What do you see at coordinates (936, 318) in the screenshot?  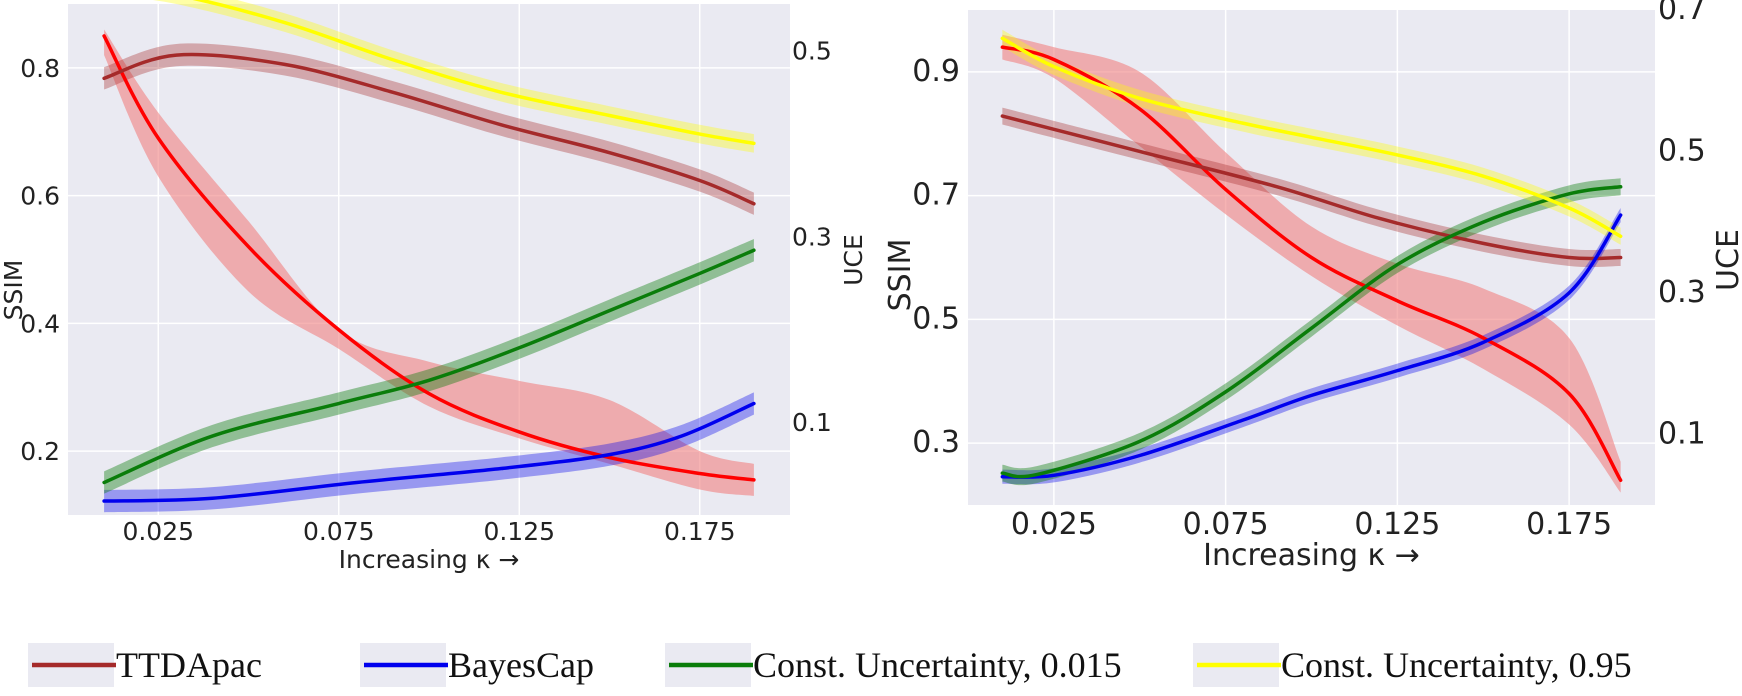 I see `y-left-tick-label: 0.5` at bounding box center [936, 318].